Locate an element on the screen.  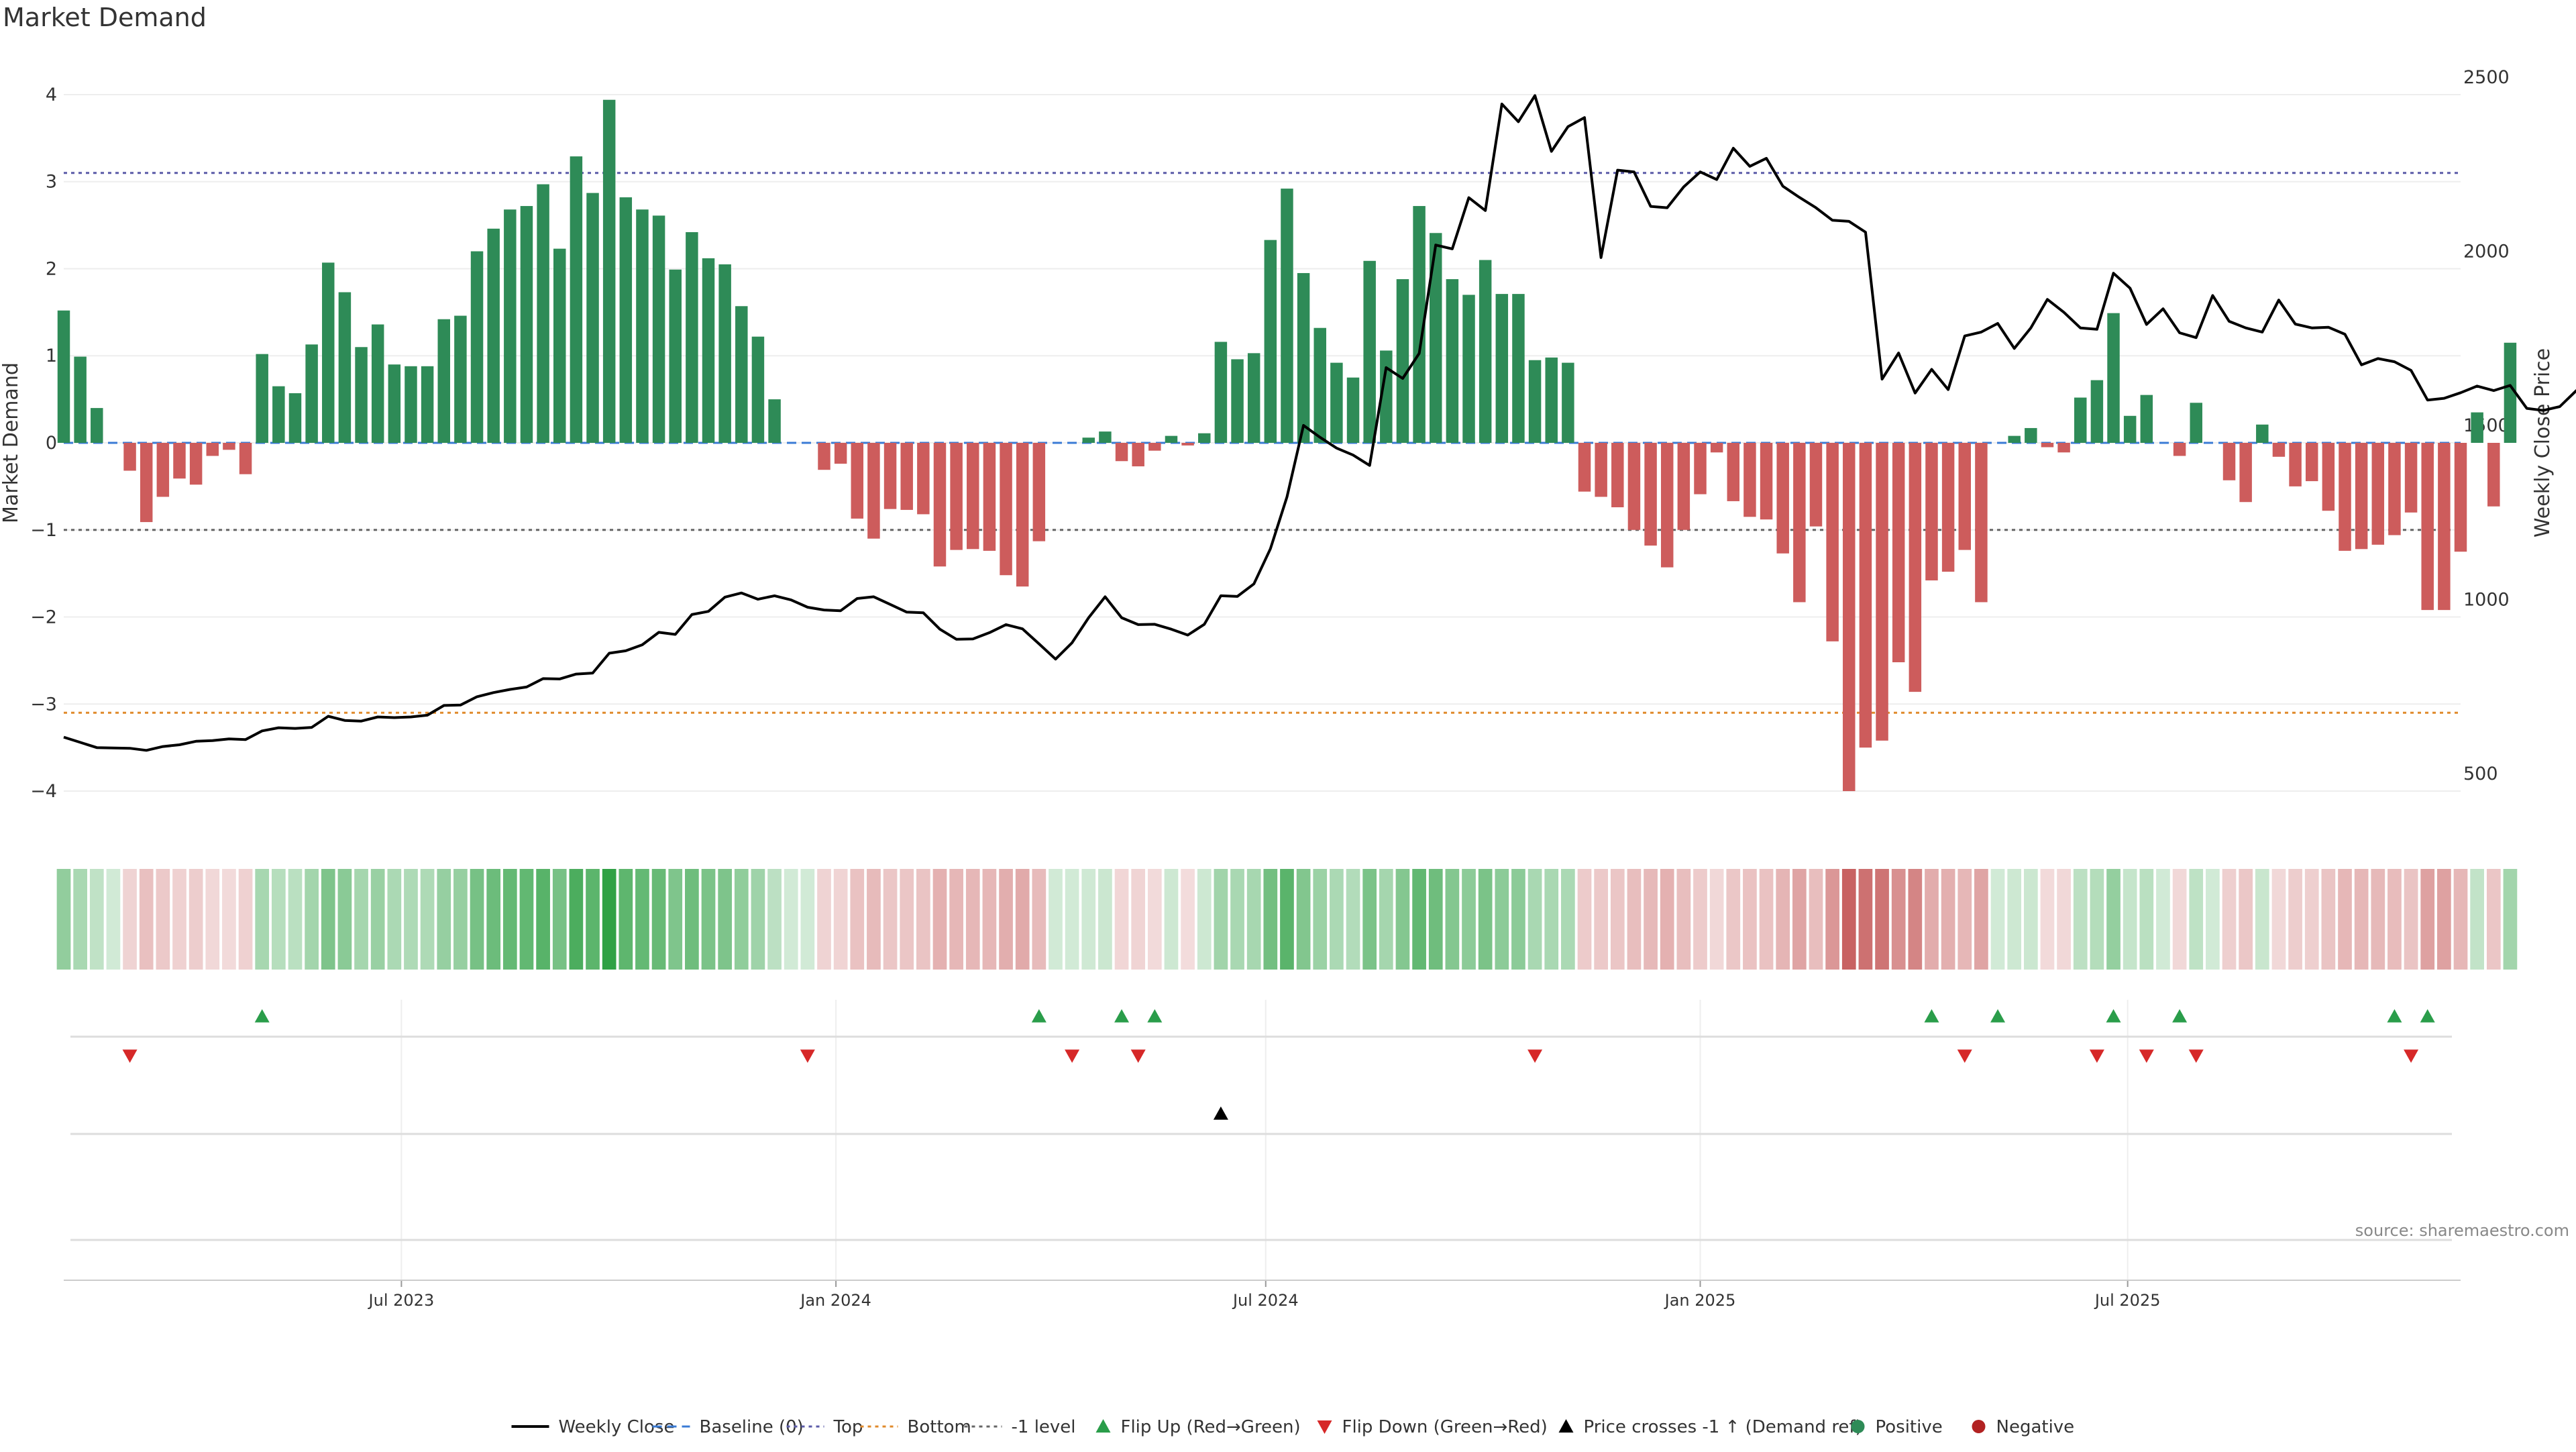
y-tick-label: −4 is located at coordinates (43, 792).